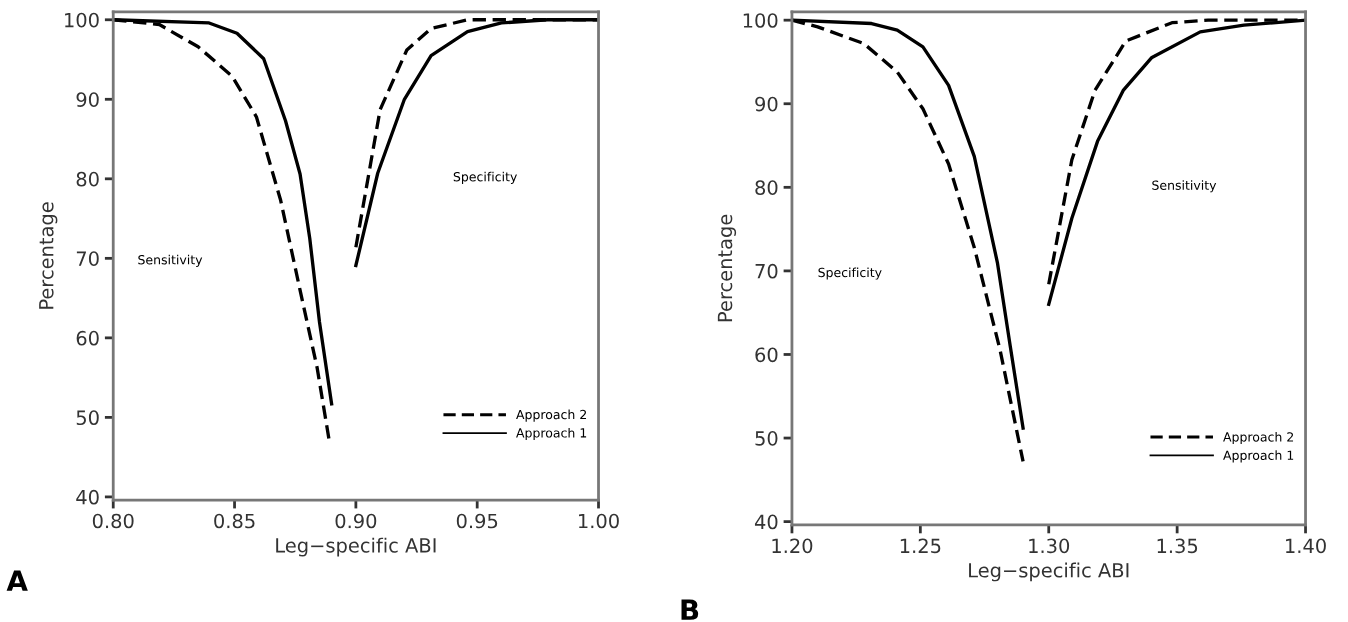  What do you see at coordinates (1306, 546) in the screenshot?
I see `x-tick-label: 1.40` at bounding box center [1306, 546].